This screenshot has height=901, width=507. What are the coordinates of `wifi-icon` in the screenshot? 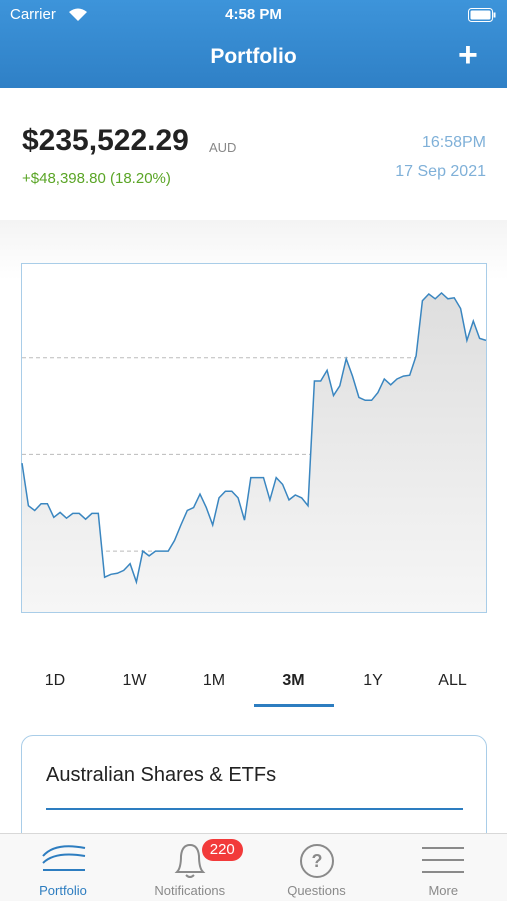 It's located at (78, 14).